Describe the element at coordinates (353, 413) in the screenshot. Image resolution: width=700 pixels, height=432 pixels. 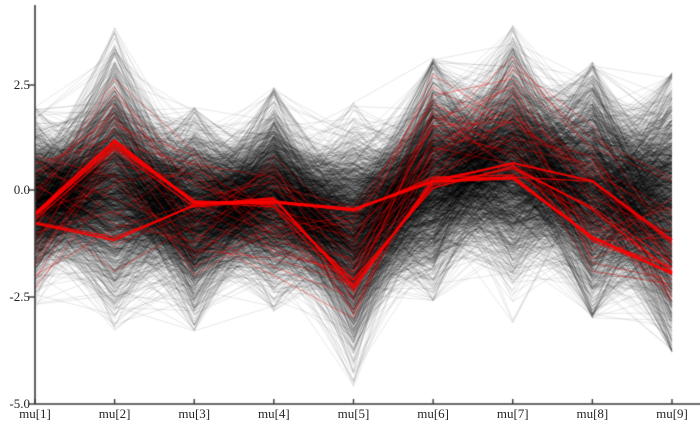
I see `x-tick-label: mu[5]` at that location.